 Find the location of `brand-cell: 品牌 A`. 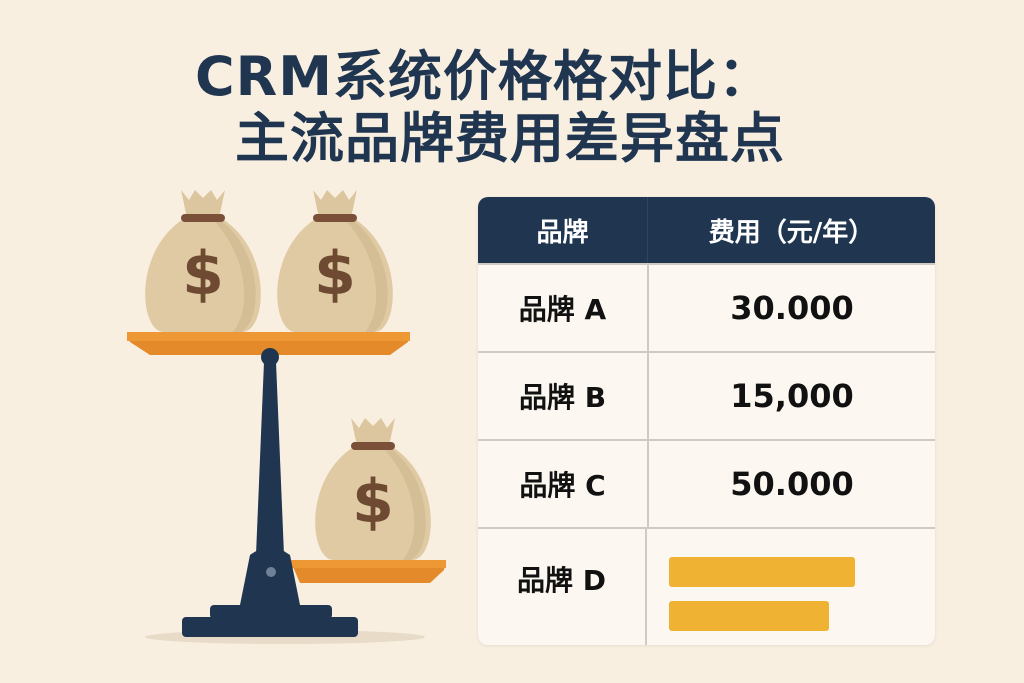

brand-cell: 品牌 A is located at coordinates (563, 308).